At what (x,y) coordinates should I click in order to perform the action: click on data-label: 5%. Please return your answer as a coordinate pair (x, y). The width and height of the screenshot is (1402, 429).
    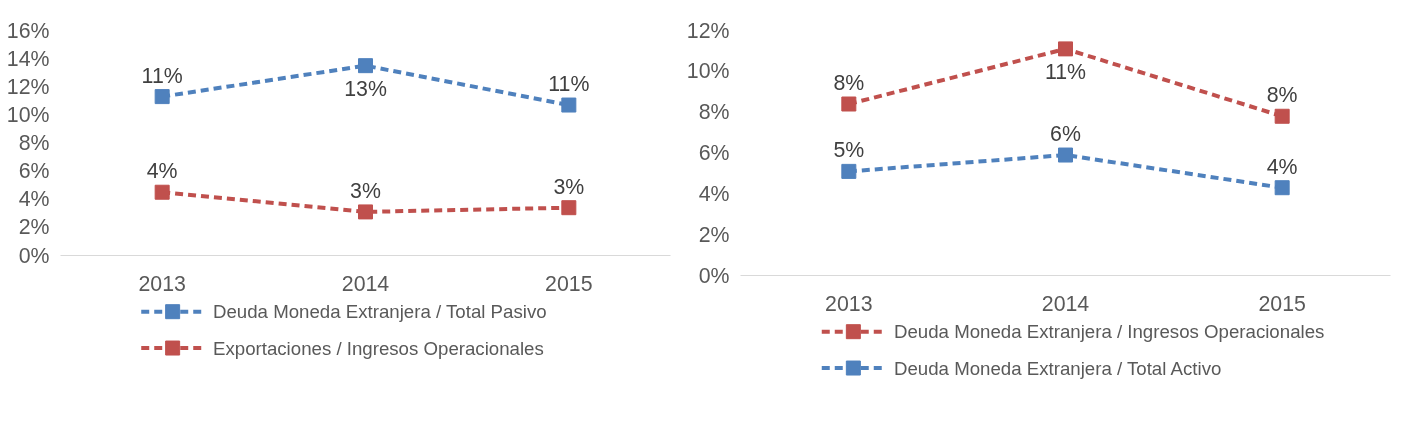
    Looking at the image, I should click on (849, 150).